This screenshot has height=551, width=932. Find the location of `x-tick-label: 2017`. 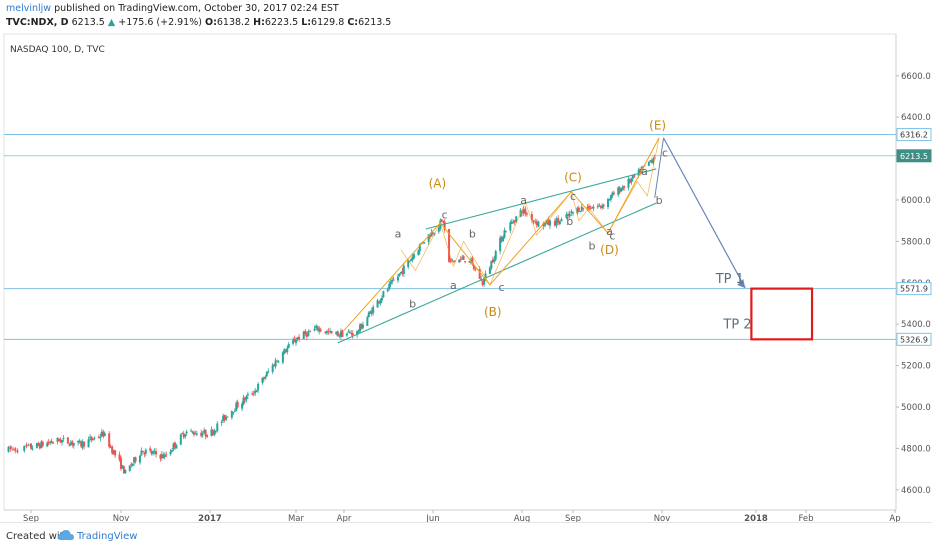

x-tick-label: 2017 is located at coordinates (210, 518).